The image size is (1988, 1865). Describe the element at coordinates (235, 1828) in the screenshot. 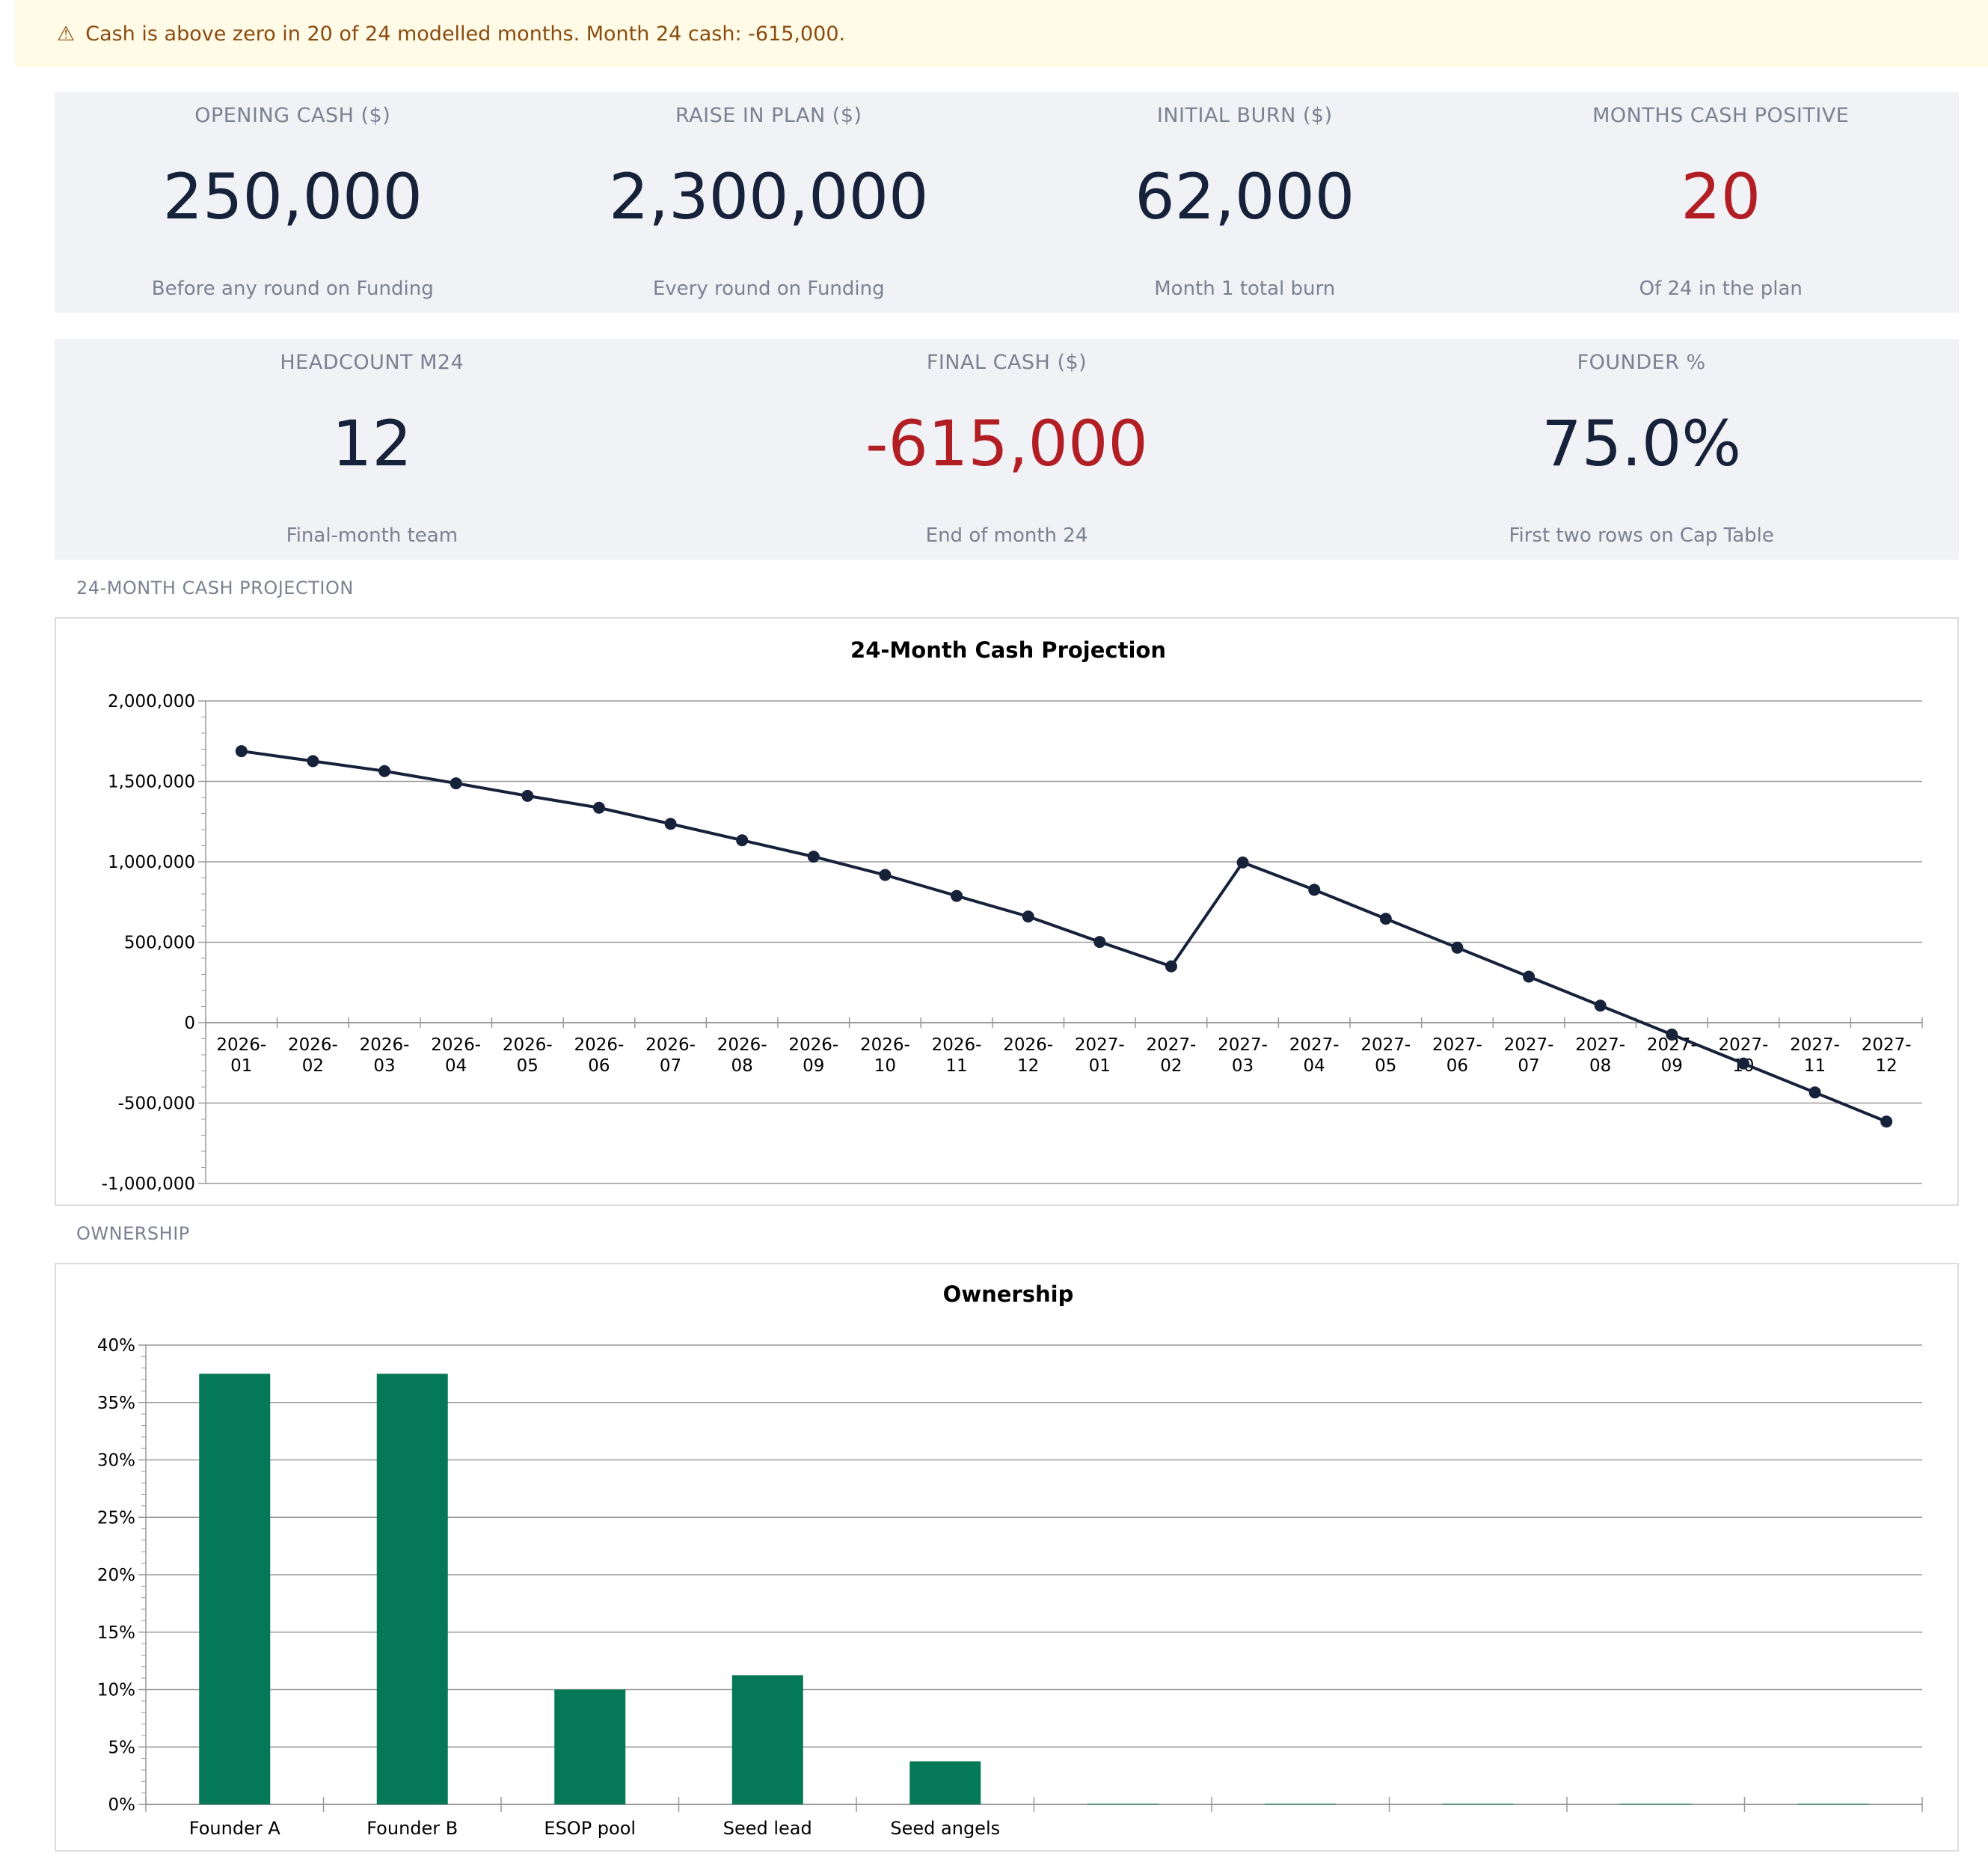

I see `x-tick-label: Founder A` at that location.